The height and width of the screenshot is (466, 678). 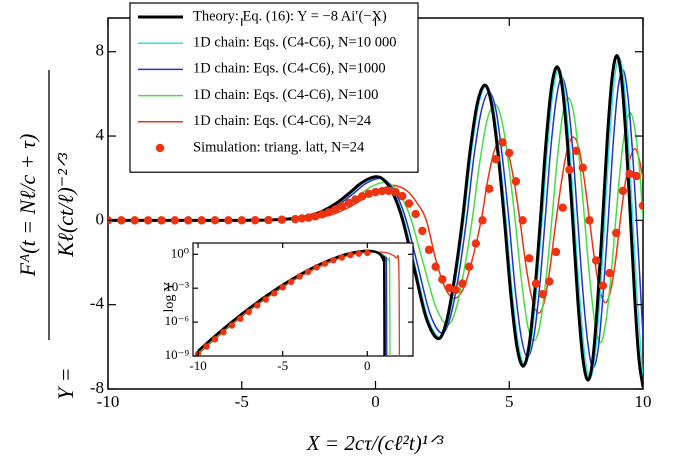 What do you see at coordinates (282, 121) in the screenshot?
I see `legend-label: 1D chain: Eqs. (C4-C6), N=24` at bounding box center [282, 121].